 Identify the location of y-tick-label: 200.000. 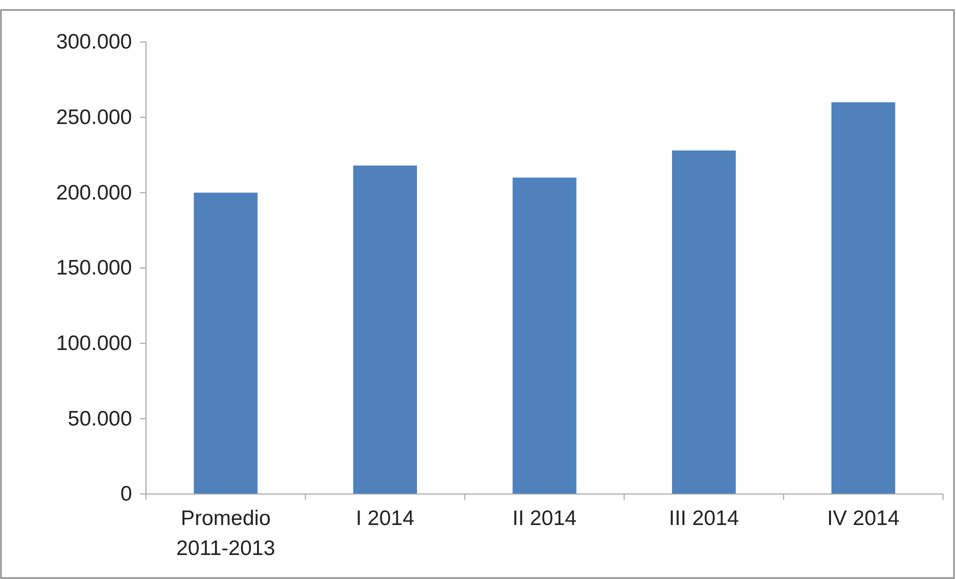
(94, 192).